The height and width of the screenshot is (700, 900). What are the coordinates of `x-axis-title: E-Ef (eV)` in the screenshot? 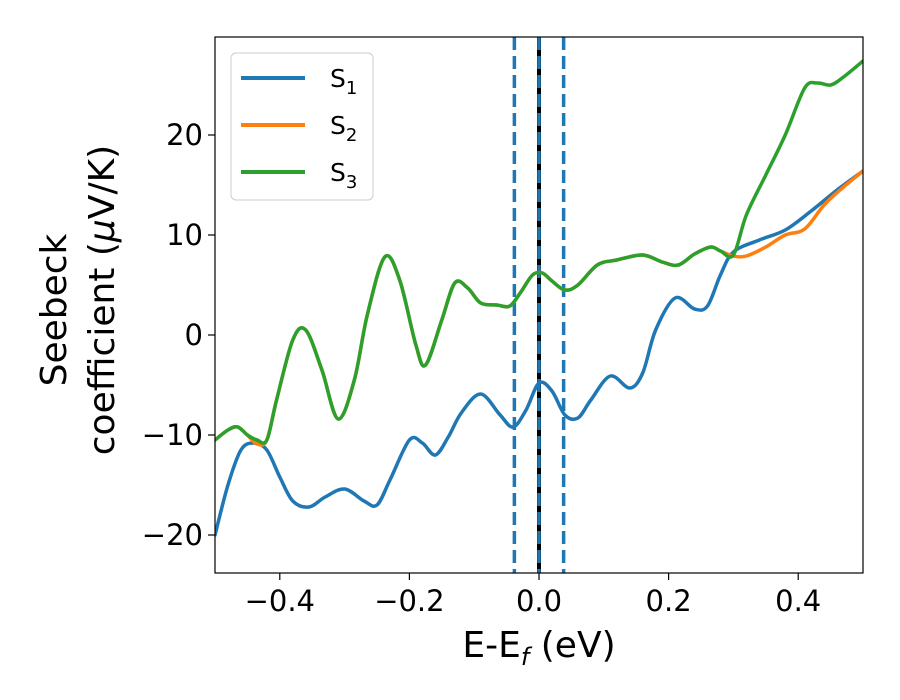 It's located at (538, 648).